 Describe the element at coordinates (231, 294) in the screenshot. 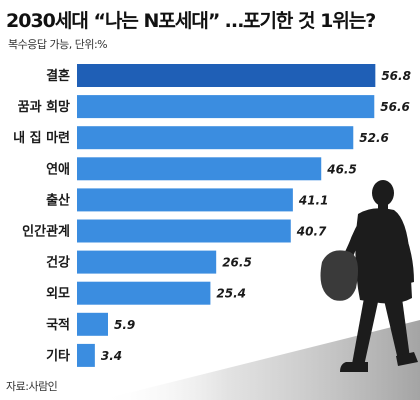

I see `value-label: 25.4` at that location.